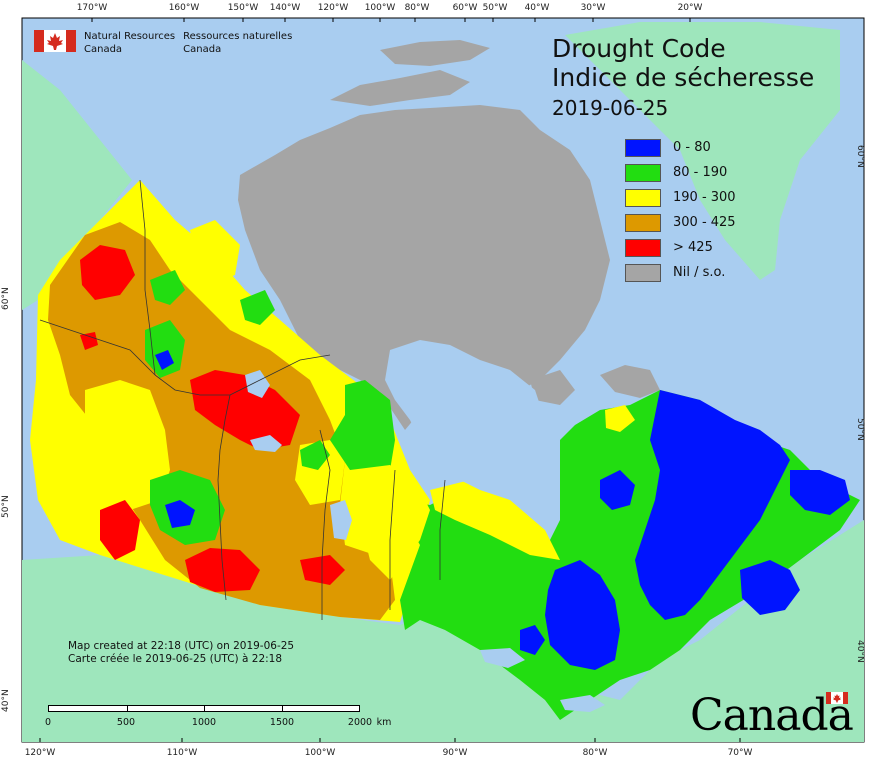 The image size is (880, 760). What do you see at coordinates (320, 753) in the screenshot?
I see `graticule-bottom-label: 100°W` at bounding box center [320, 753].